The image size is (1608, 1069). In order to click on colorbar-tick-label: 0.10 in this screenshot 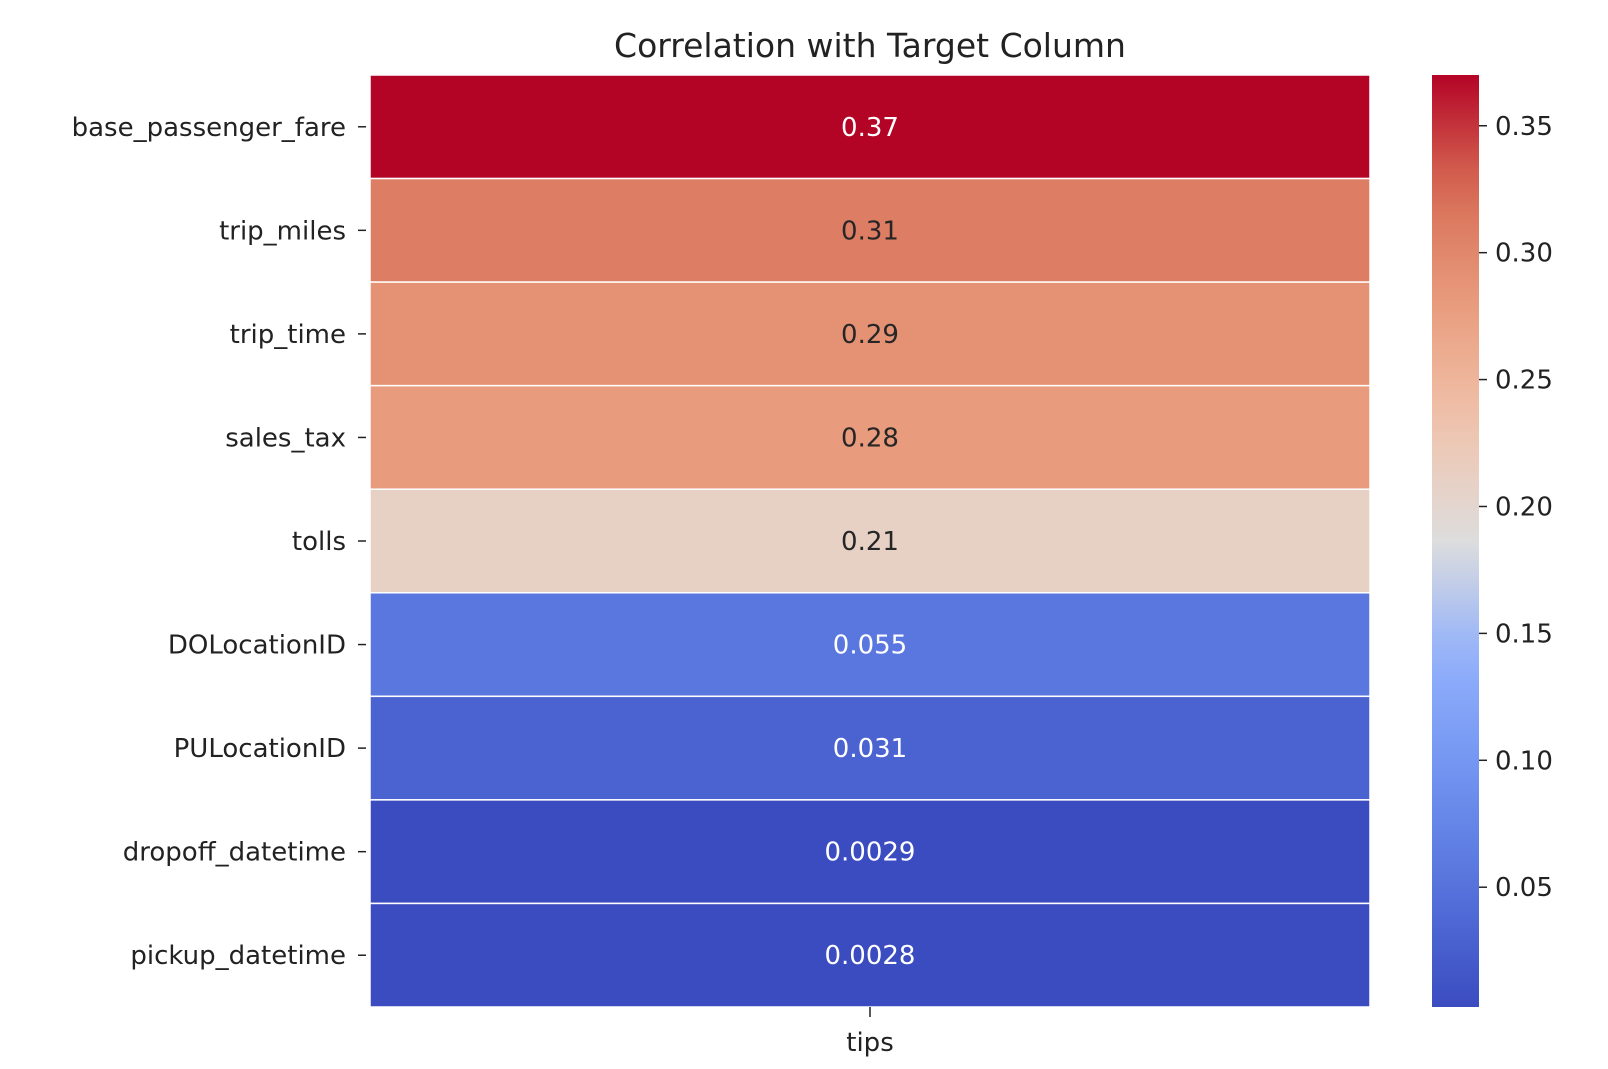, I will do `click(1524, 761)`.